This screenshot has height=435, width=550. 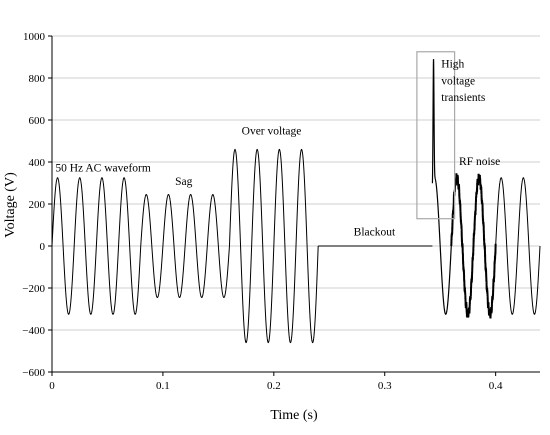 What do you see at coordinates (184, 182) in the screenshot?
I see `annotation-label: Sag` at bounding box center [184, 182].